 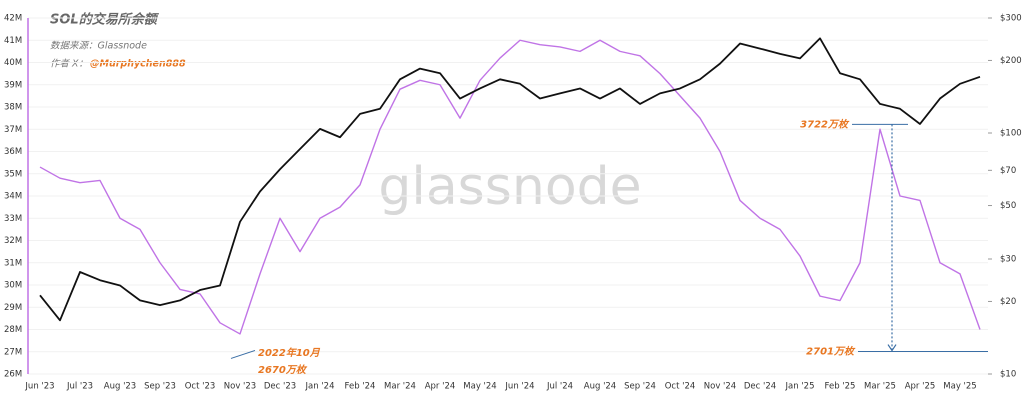 What do you see at coordinates (760, 387) in the screenshot?
I see `x-tick-label: Dec '24` at bounding box center [760, 387].